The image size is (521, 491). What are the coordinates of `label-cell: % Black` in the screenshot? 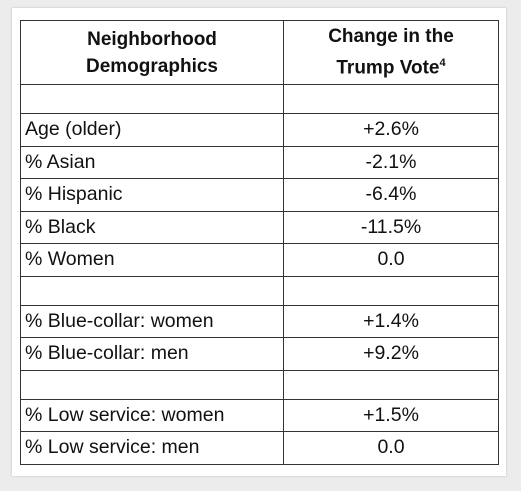 It's located at (152, 227).